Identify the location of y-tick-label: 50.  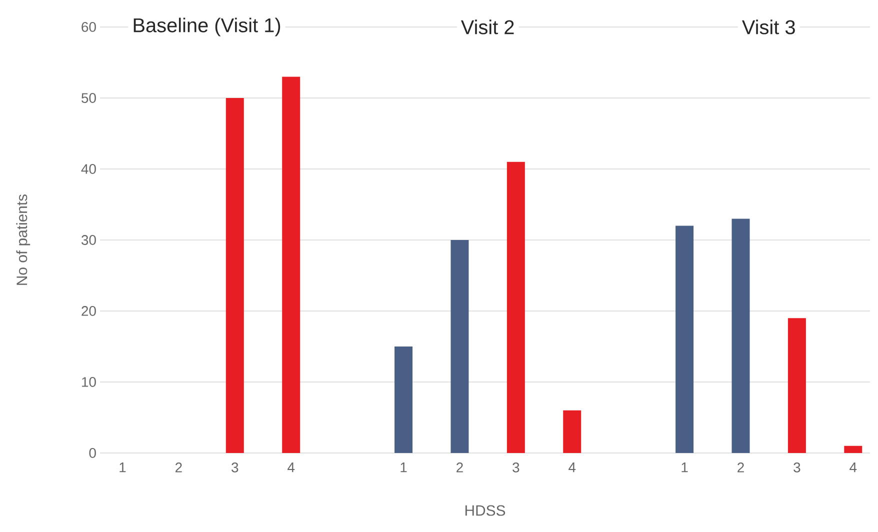
(89, 98).